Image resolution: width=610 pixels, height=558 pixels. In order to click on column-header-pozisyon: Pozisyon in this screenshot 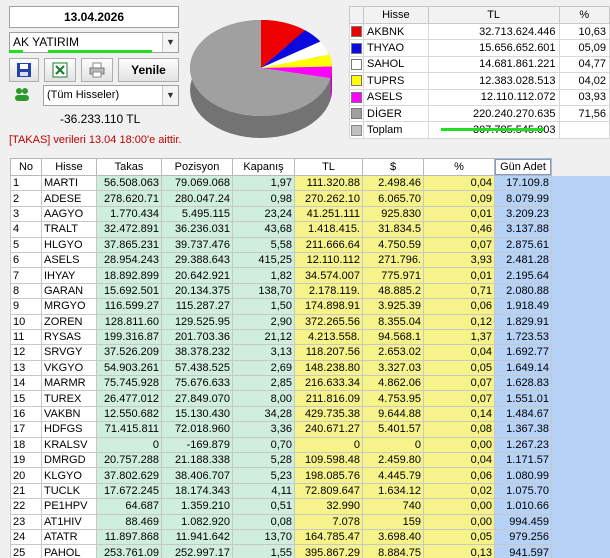, I will do `click(197, 167)`.